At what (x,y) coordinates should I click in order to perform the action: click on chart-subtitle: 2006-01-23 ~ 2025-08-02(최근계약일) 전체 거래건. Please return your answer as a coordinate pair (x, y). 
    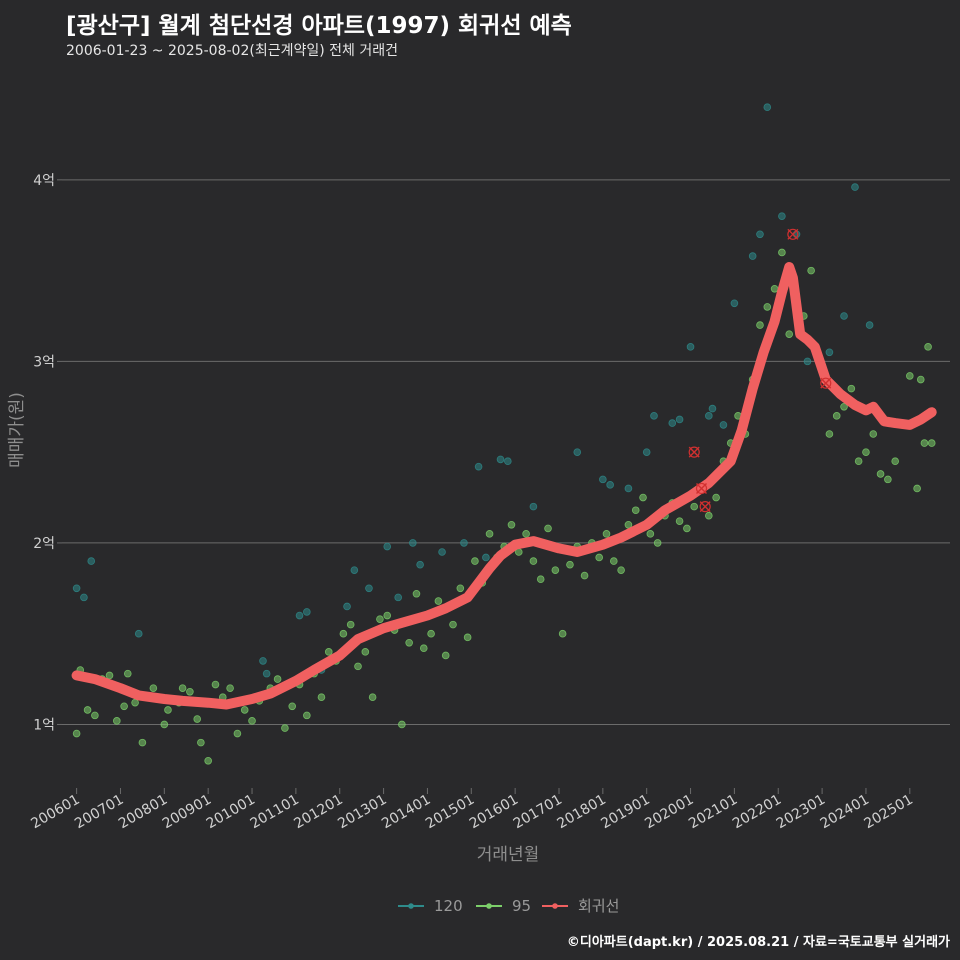
    Looking at the image, I should click on (232, 51).